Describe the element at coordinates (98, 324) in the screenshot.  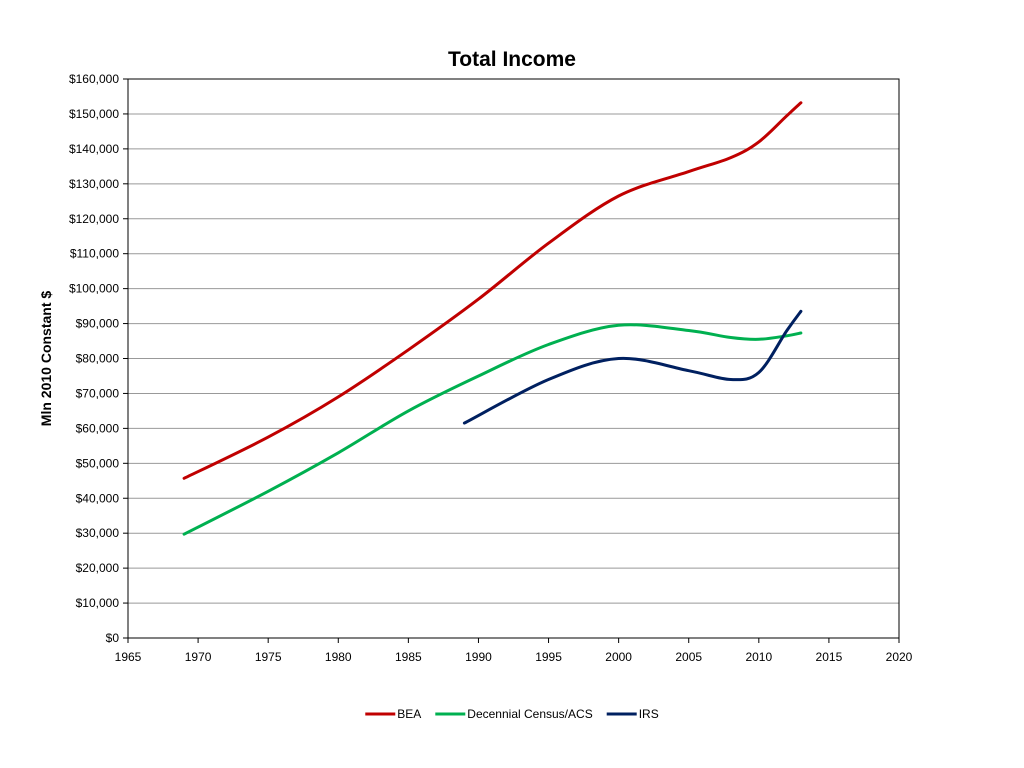
I see `y-tick-label: $90,000` at that location.